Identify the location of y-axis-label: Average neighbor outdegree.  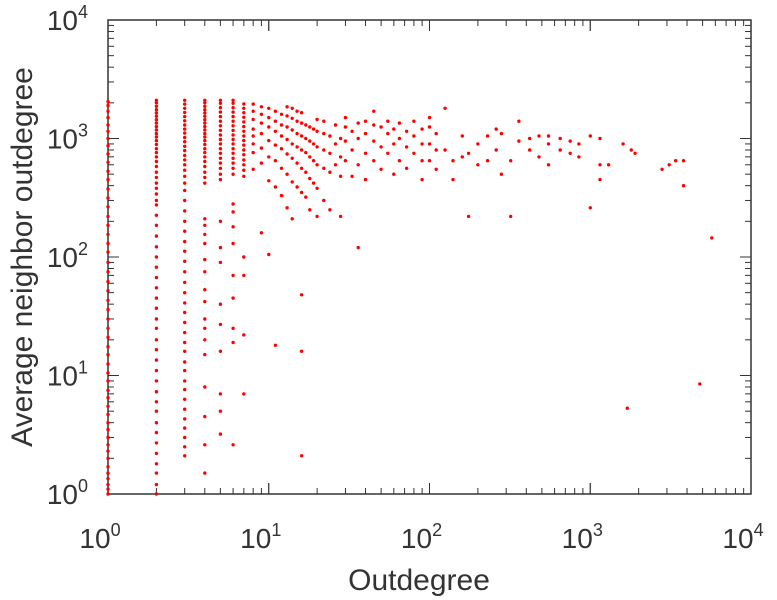
(22, 257).